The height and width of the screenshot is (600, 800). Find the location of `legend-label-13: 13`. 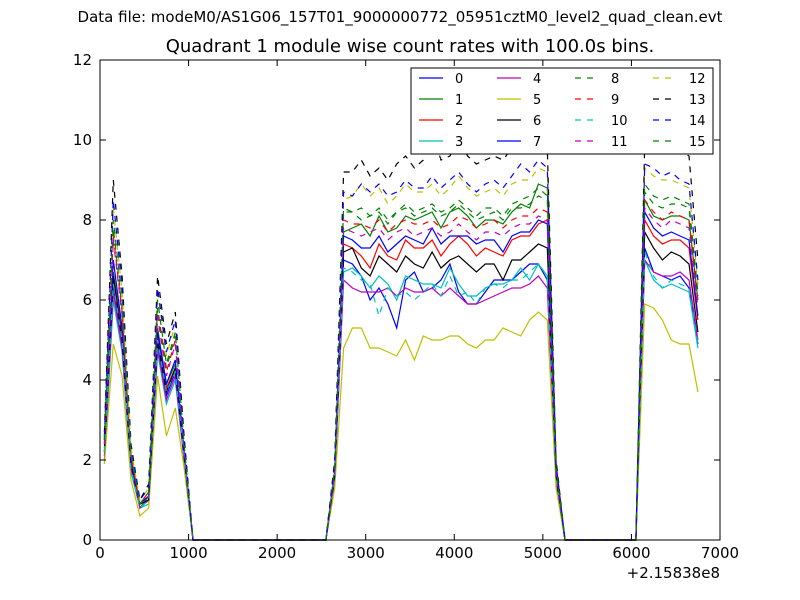

legend-label-13: 13 is located at coordinates (697, 100).